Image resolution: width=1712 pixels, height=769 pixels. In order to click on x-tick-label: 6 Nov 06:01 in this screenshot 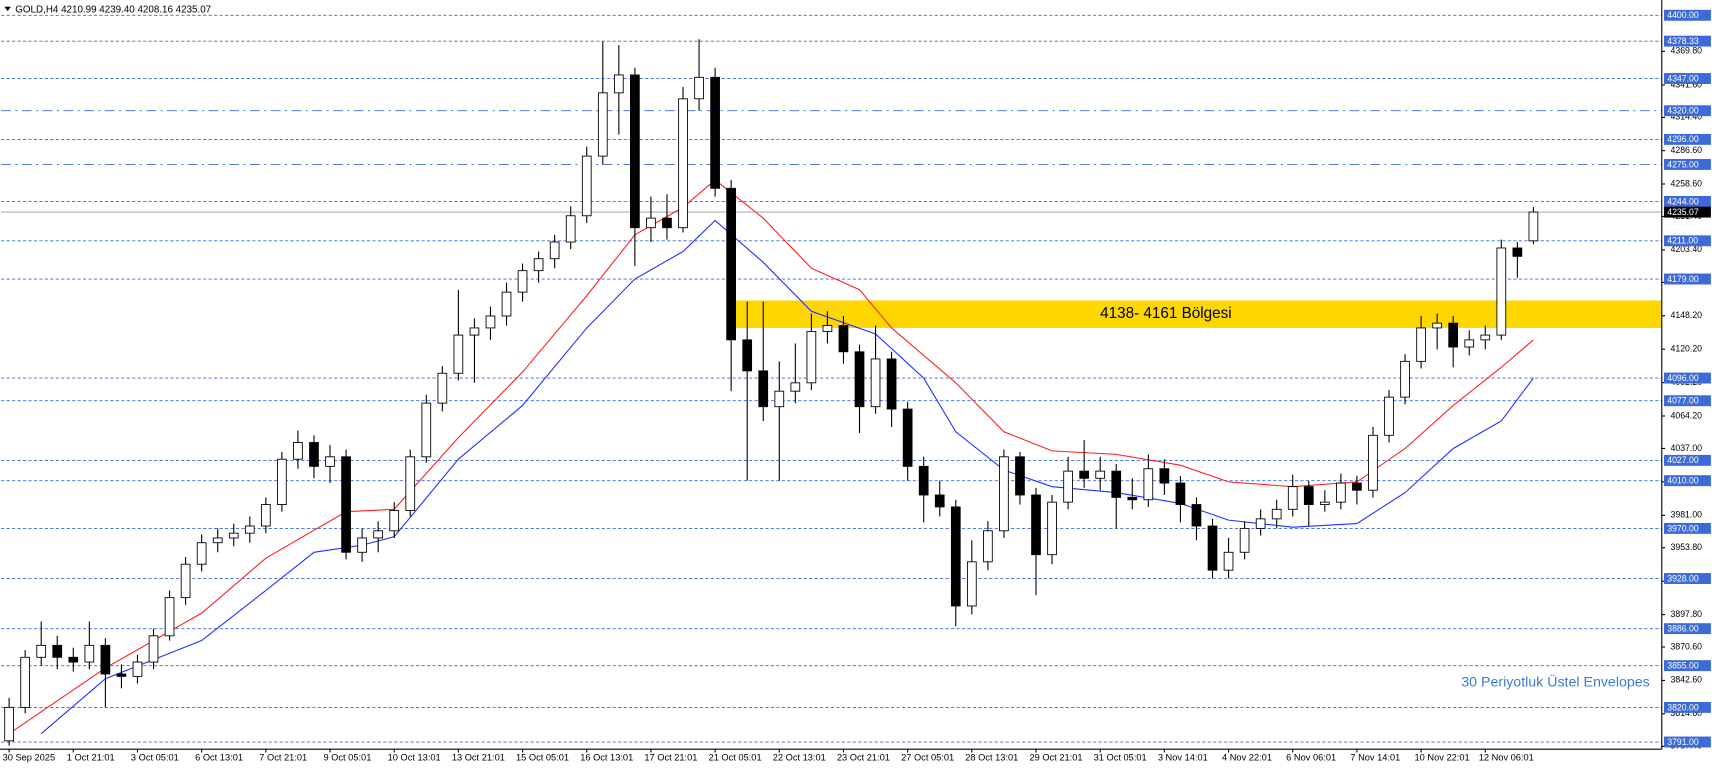, I will do `click(1311, 757)`.